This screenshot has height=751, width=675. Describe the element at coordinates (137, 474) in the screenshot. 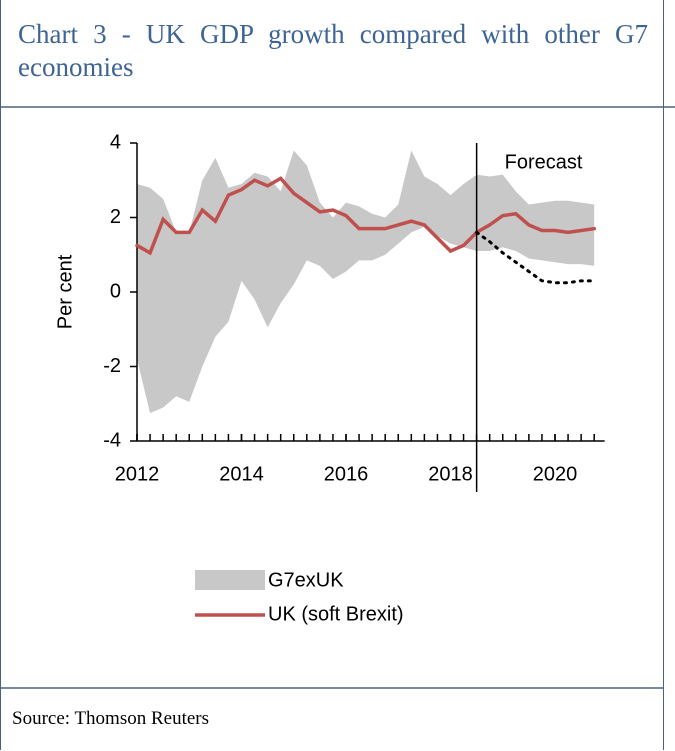

I see `x-tick-label: 2012` at that location.